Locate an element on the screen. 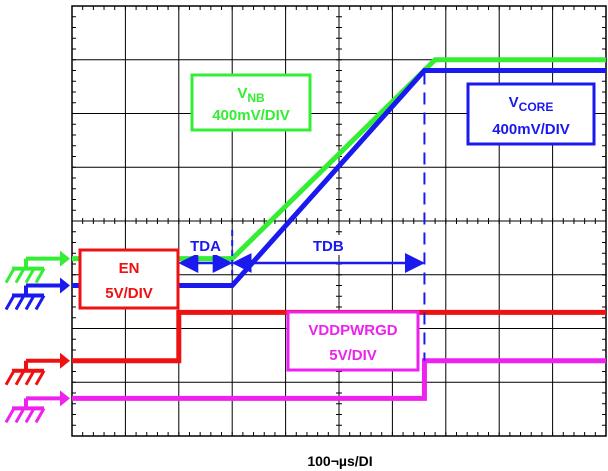 This screenshot has width=608, height=471. label-en-scale: 5V/DIV is located at coordinates (129, 293).